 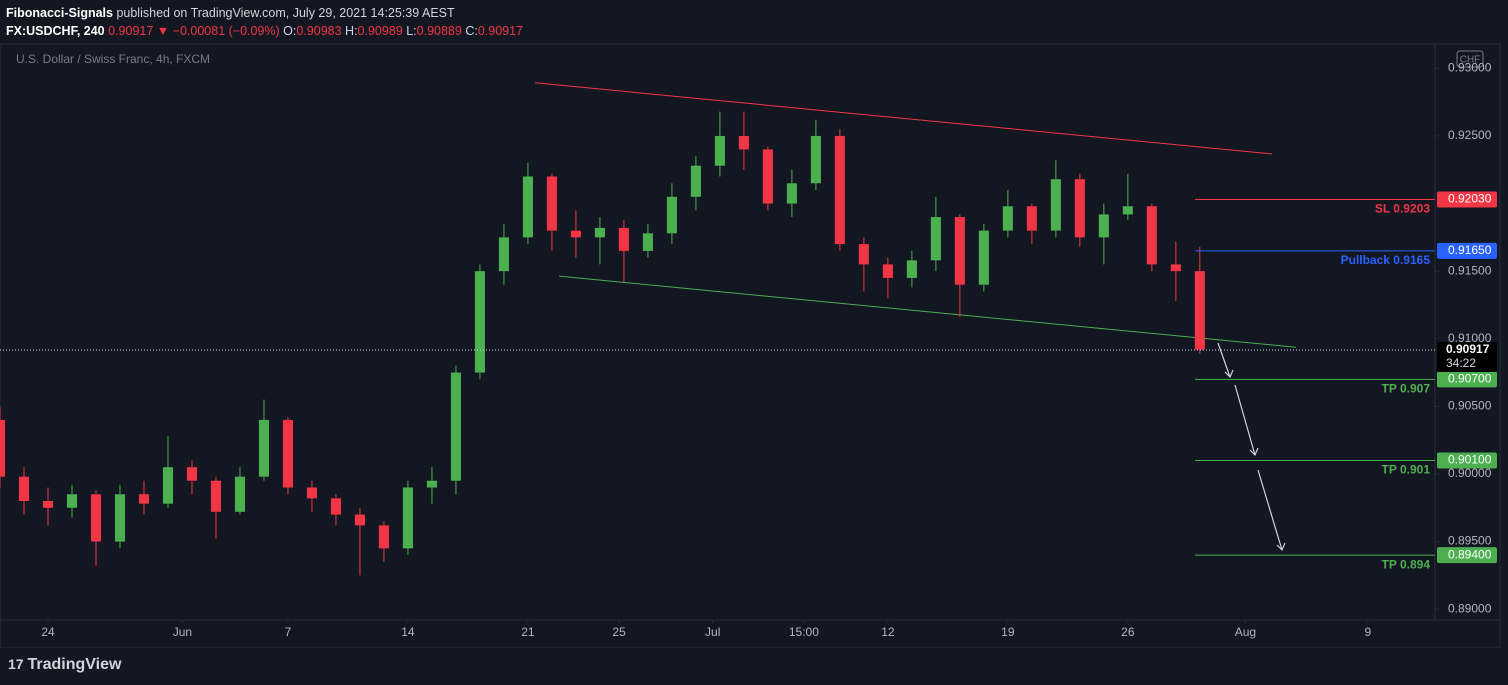 What do you see at coordinates (113, 59) in the screenshot?
I see `chart-title: U.S. Dollar / Swiss Franc, 4h, FXCM` at bounding box center [113, 59].